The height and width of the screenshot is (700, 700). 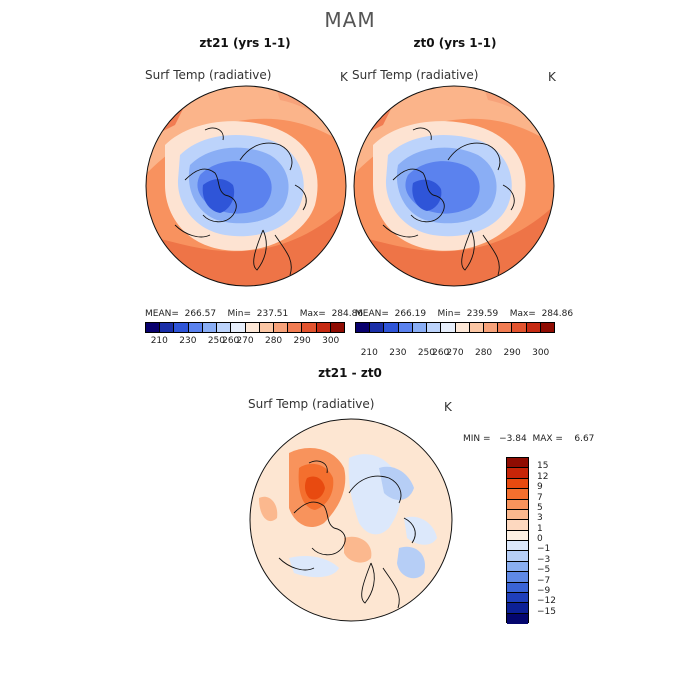 I want to click on right-polar-map, so click(x=454, y=186).